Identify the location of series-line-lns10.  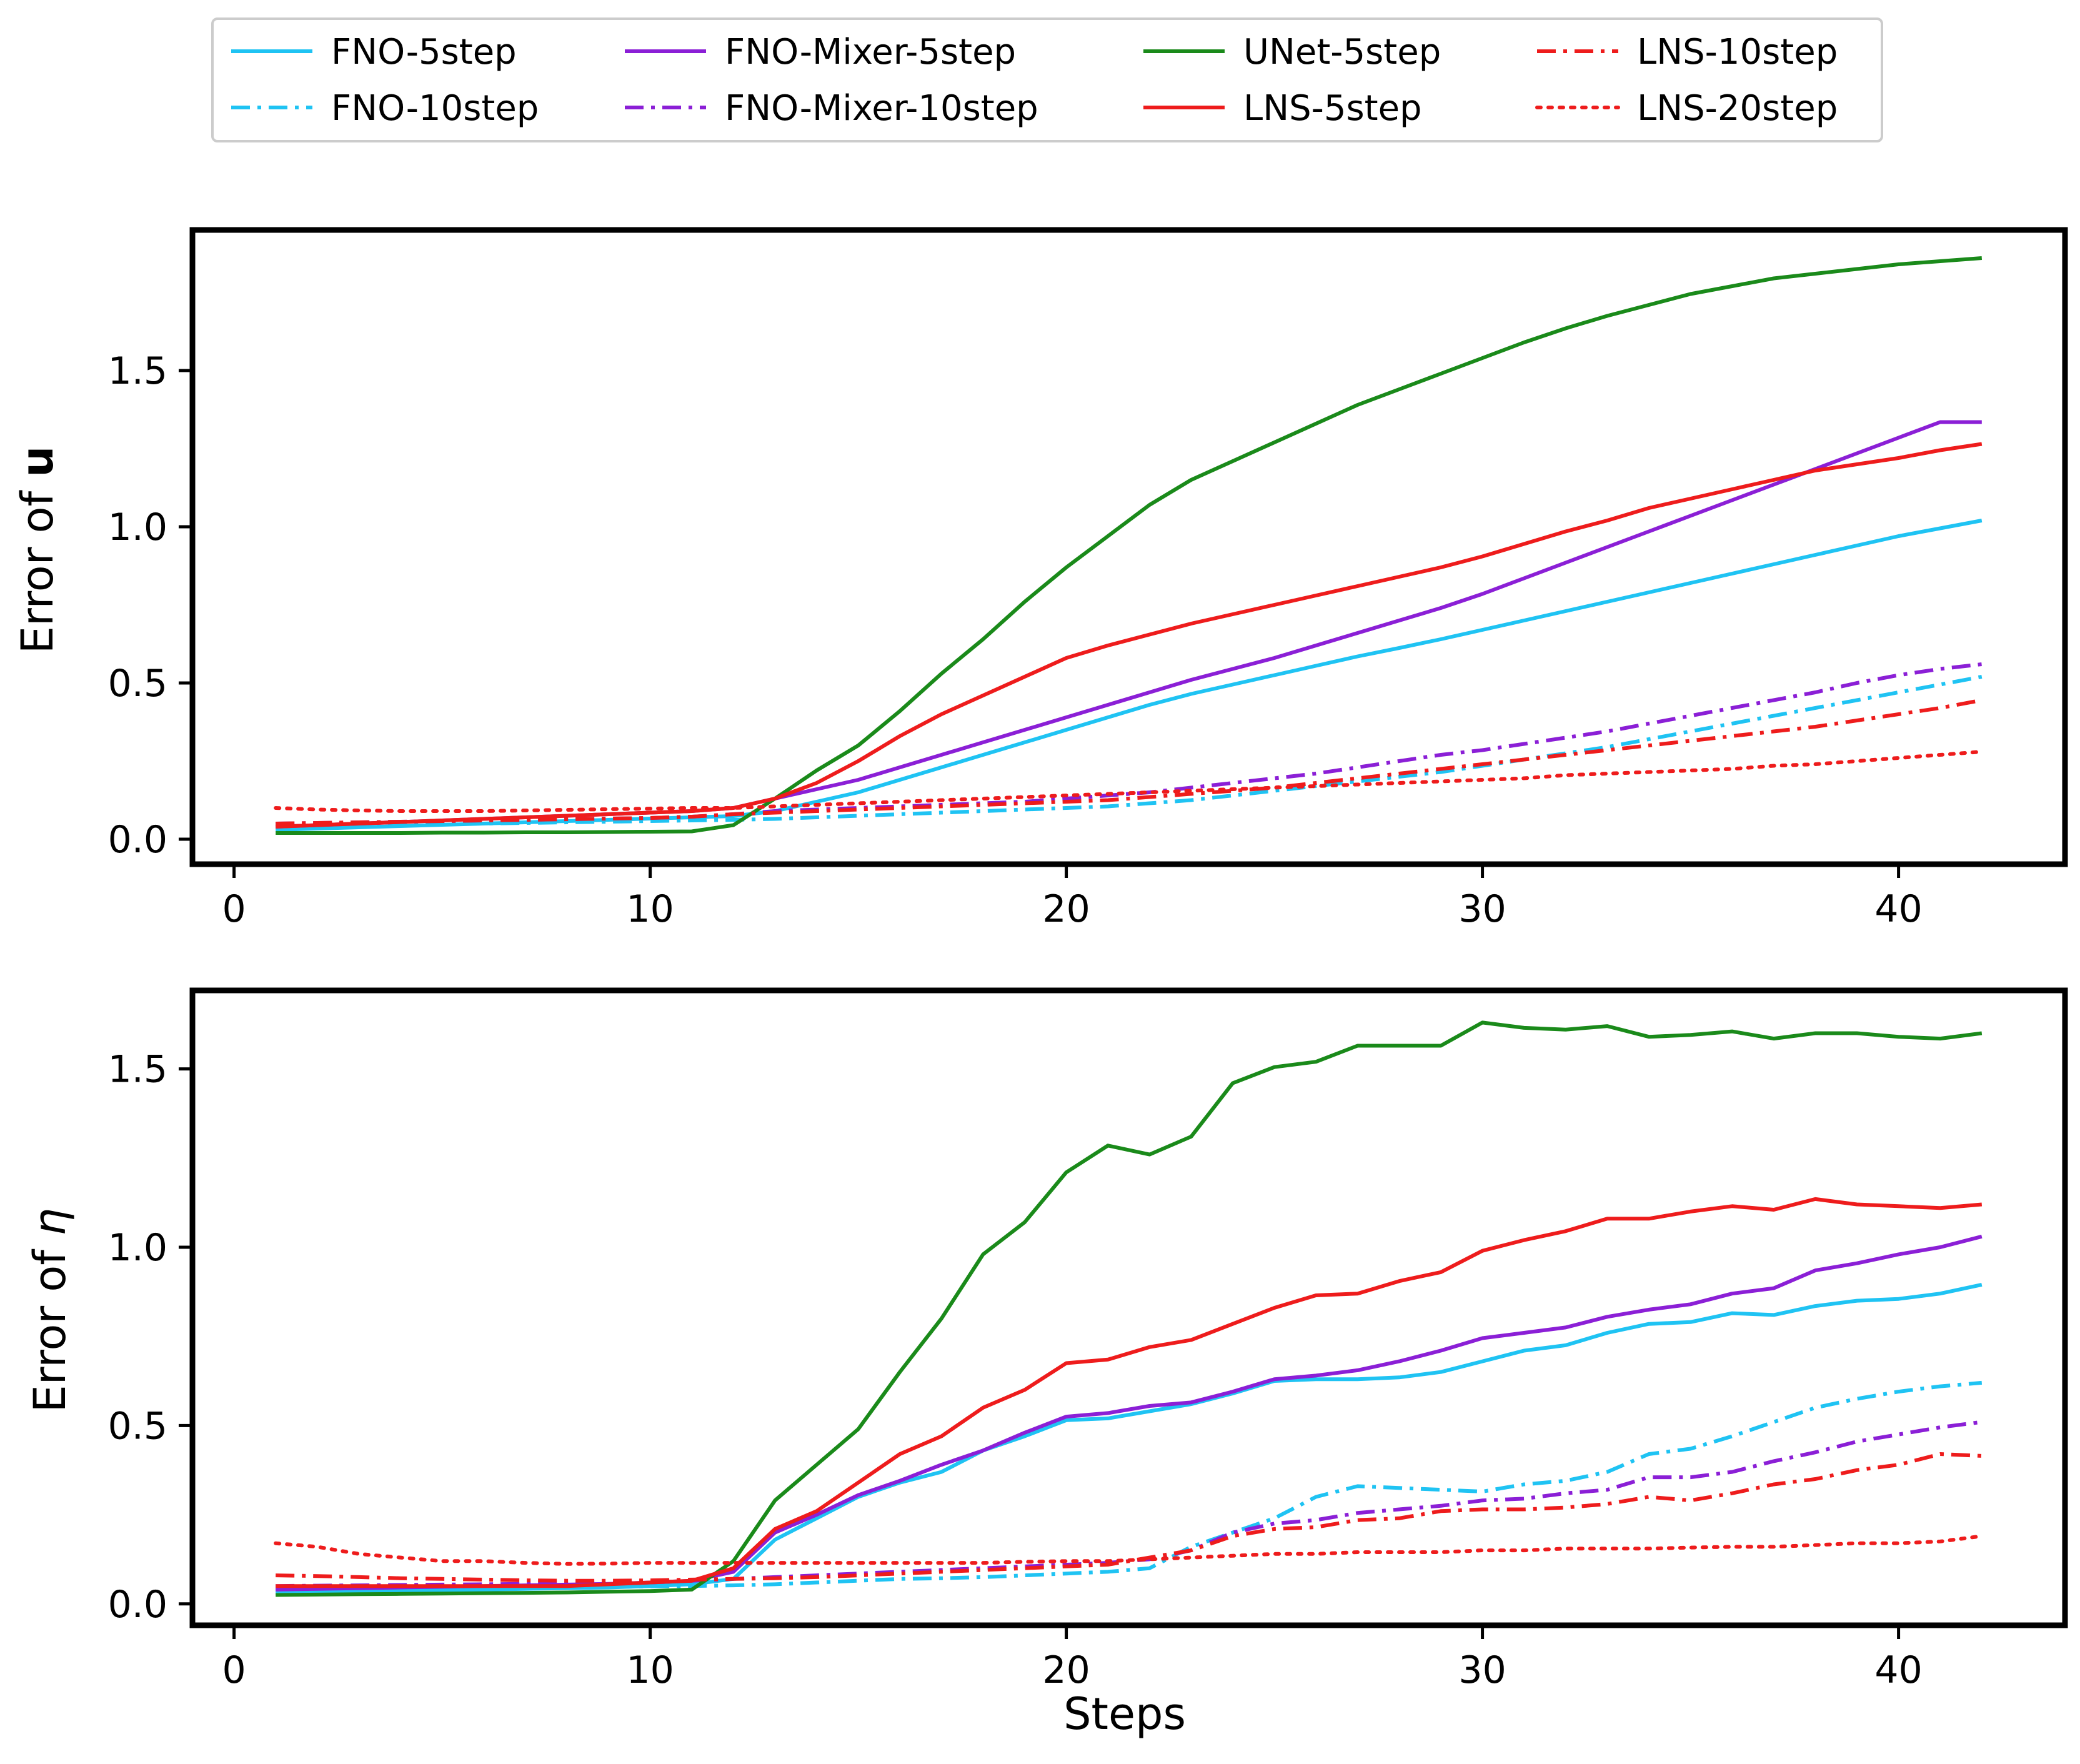
(1129, 761).